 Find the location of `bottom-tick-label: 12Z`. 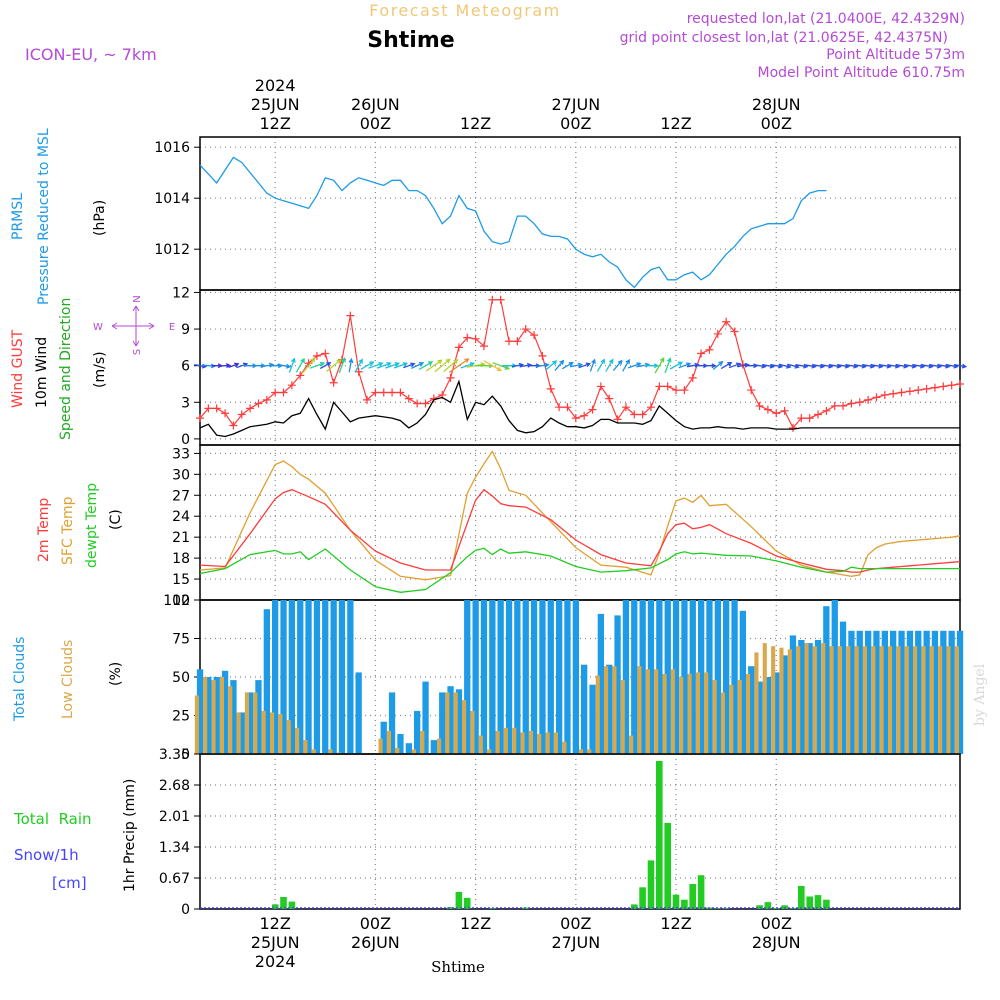

bottom-tick-label: 12Z is located at coordinates (275, 923).